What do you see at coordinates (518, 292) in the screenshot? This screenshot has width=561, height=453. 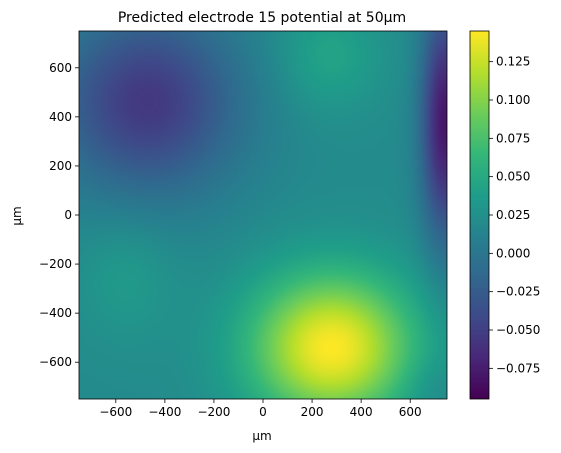 I see `colorbar-tick-label: −0.025` at bounding box center [518, 292].